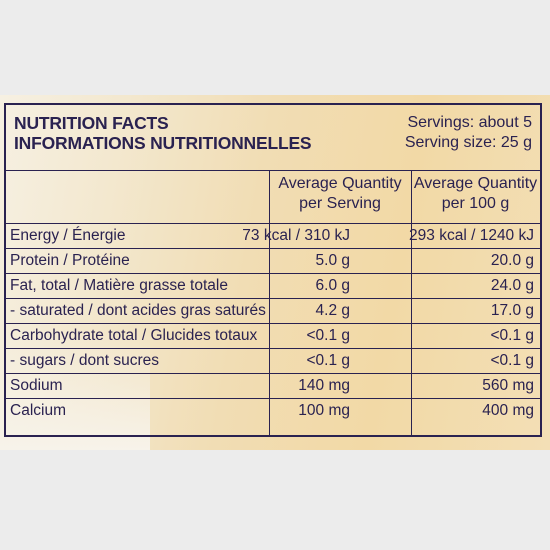  I want to click on table-row: - sugars / dont sucres <0.1 g <0.1 g, so click(273, 361).